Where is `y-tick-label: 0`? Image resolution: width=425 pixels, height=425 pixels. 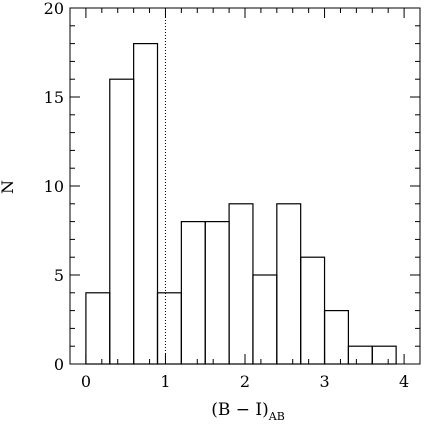
y-tick-label: 0 is located at coordinates (59, 364).